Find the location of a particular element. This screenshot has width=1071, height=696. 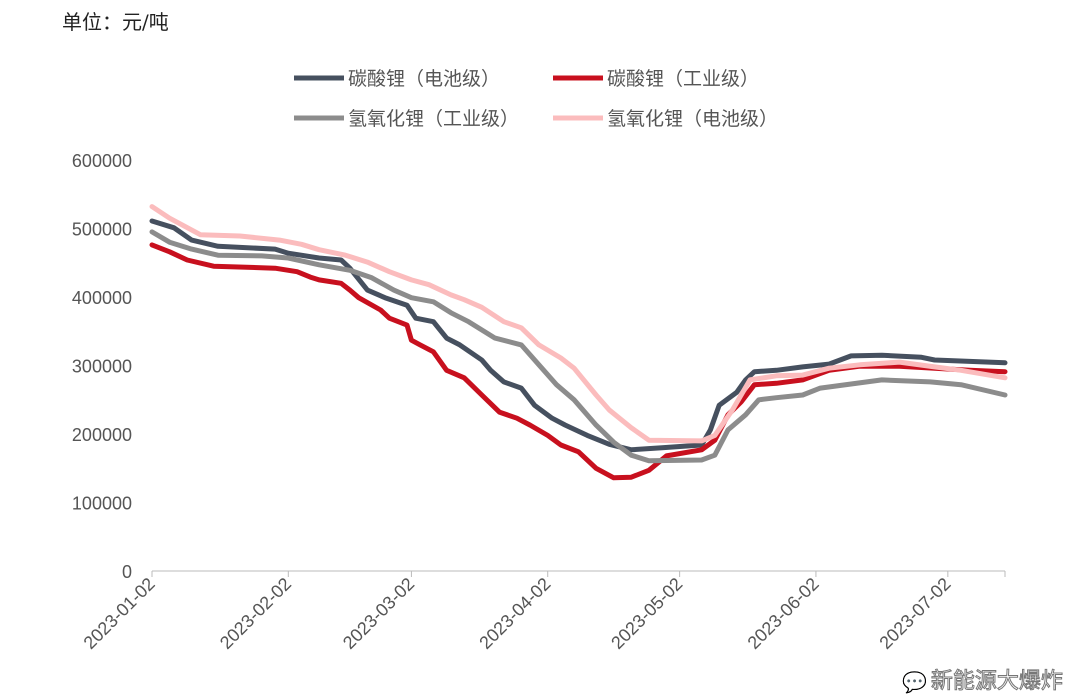

x-tick-label: 2023-01-02 is located at coordinates (119, 613).